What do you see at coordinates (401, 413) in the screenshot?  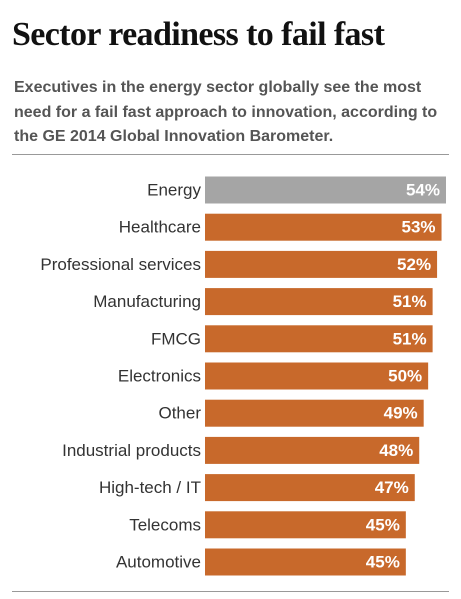 I see `value-label: 49%` at bounding box center [401, 413].